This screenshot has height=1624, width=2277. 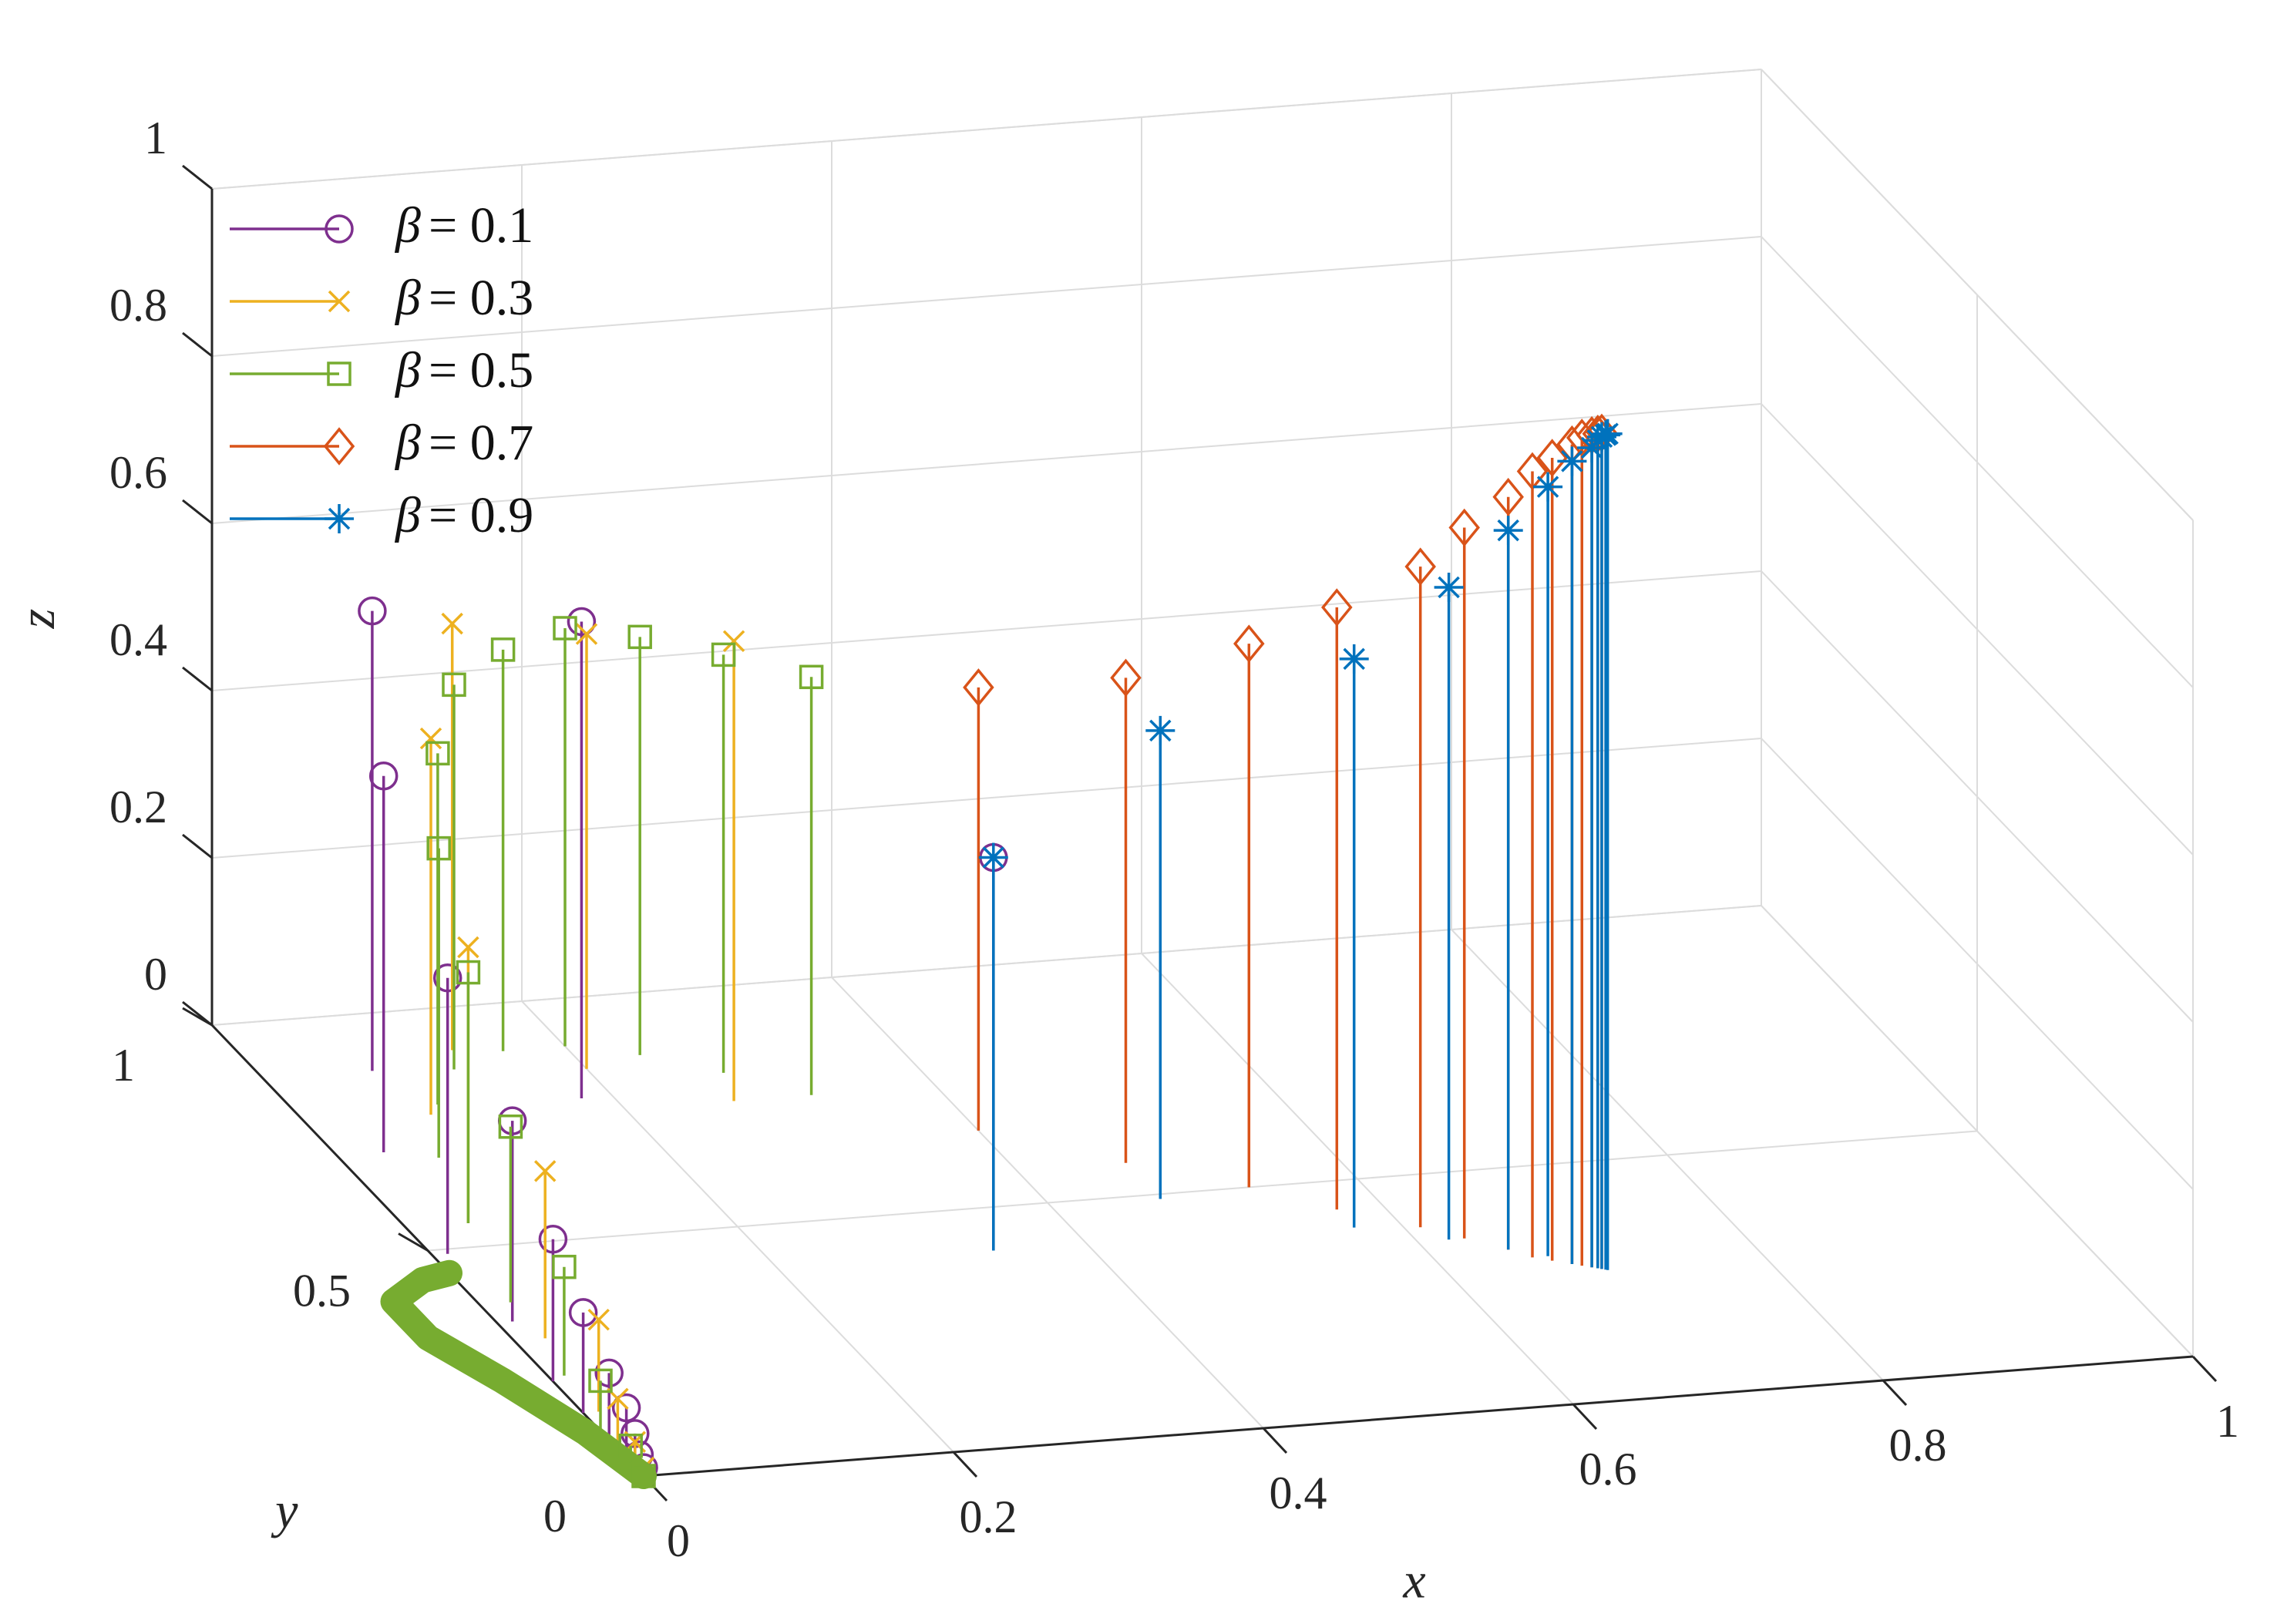 What do you see at coordinates (382, 298) in the screenshot?
I see `legend-entry: β = 0.3` at bounding box center [382, 298].